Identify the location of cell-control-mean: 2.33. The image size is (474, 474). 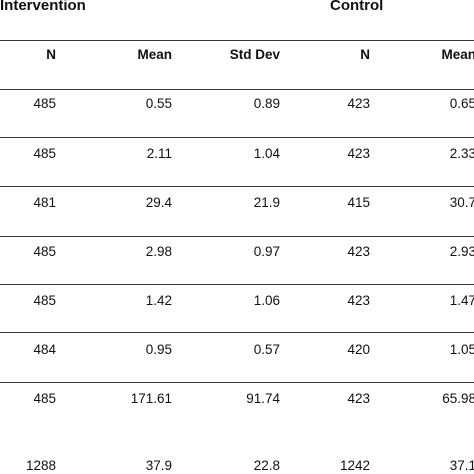
(461, 153).